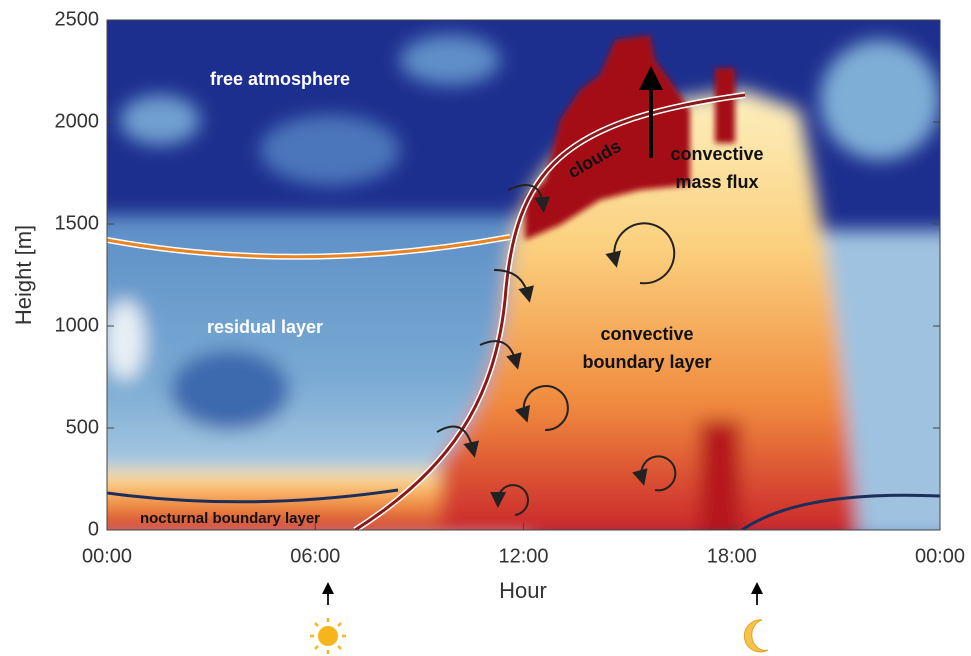  What do you see at coordinates (756, 617) in the screenshot?
I see `sunset-icon` at bounding box center [756, 617].